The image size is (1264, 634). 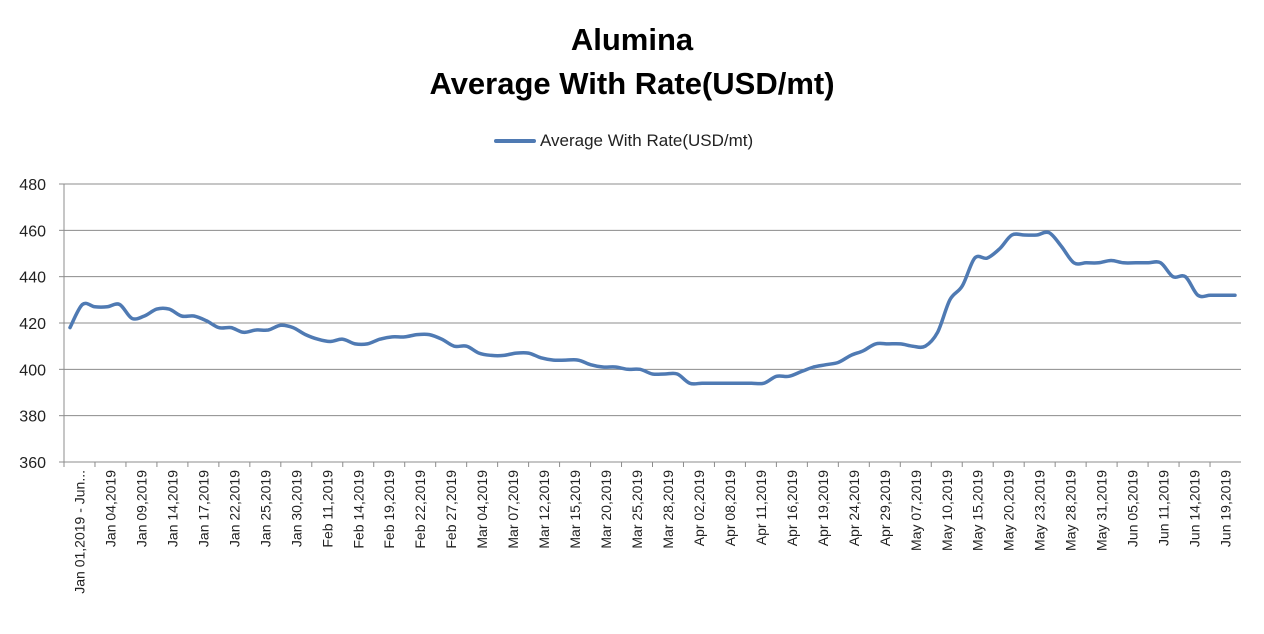 I want to click on x-tick-label: Mar 20,2019, so click(x=606, y=509).